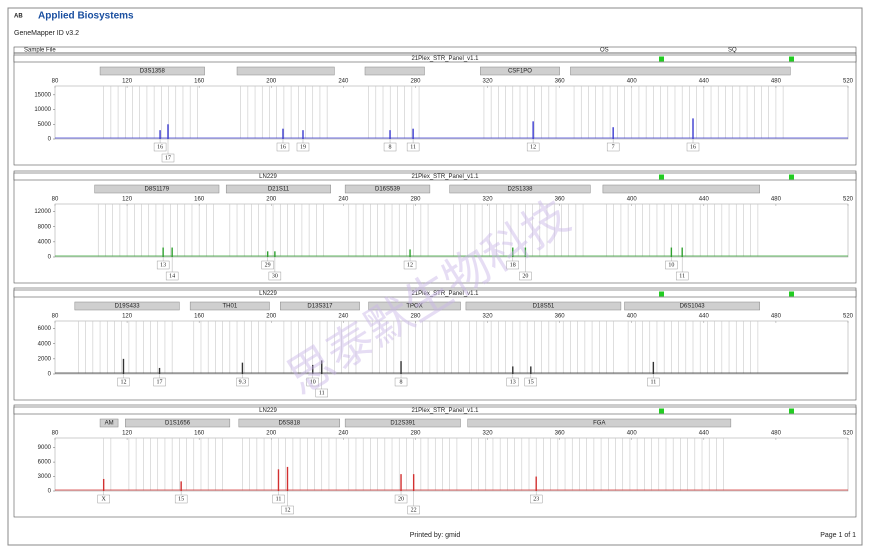  I want to click on peak-label: 13, so click(163, 265).